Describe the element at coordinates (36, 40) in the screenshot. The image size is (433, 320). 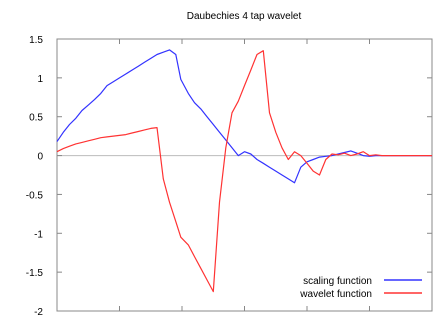
I see `y-tick-label: 1.5` at that location.